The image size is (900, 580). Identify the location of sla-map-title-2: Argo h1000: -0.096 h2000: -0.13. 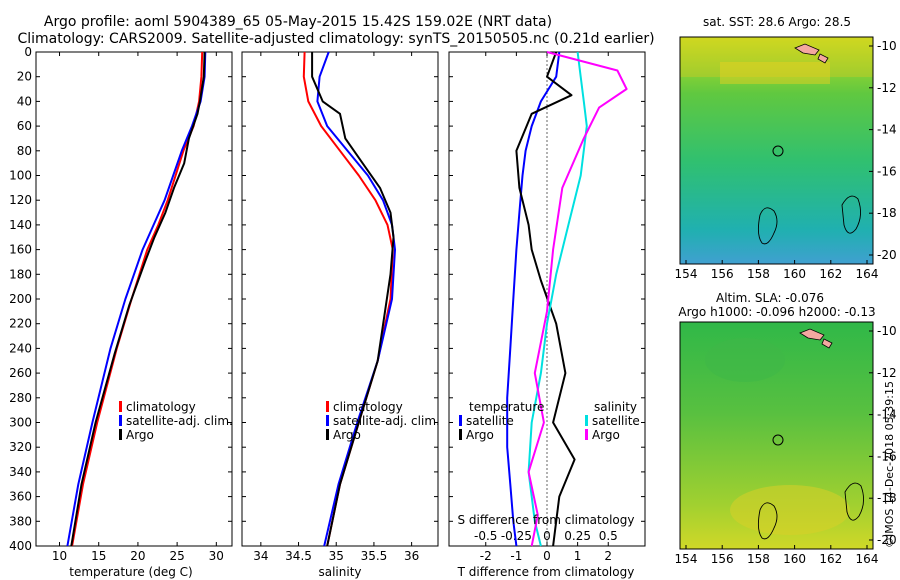
(776, 312).